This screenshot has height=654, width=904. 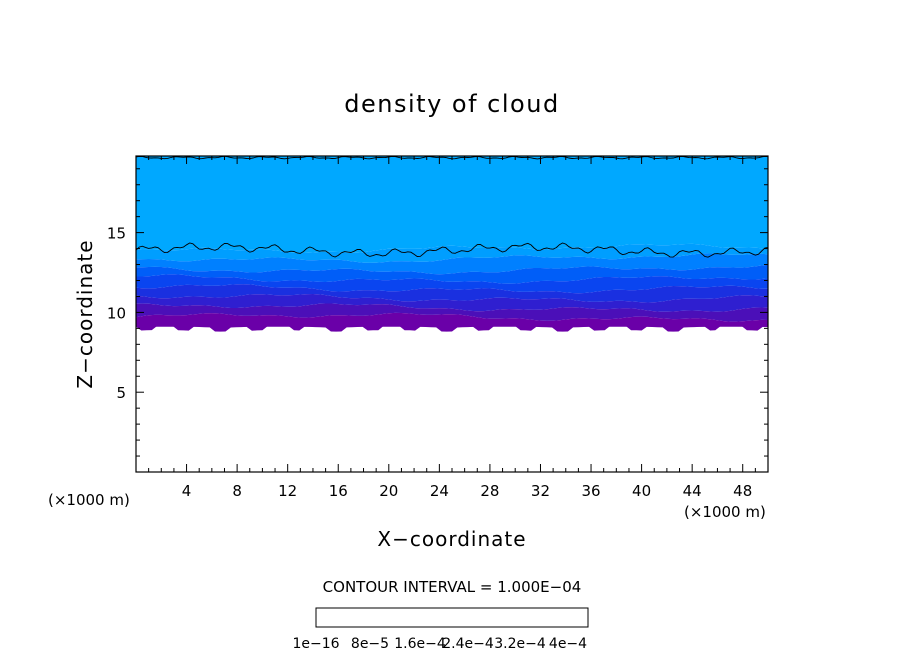 I want to click on y-axis-label: Z−coordinate, so click(x=85, y=313).